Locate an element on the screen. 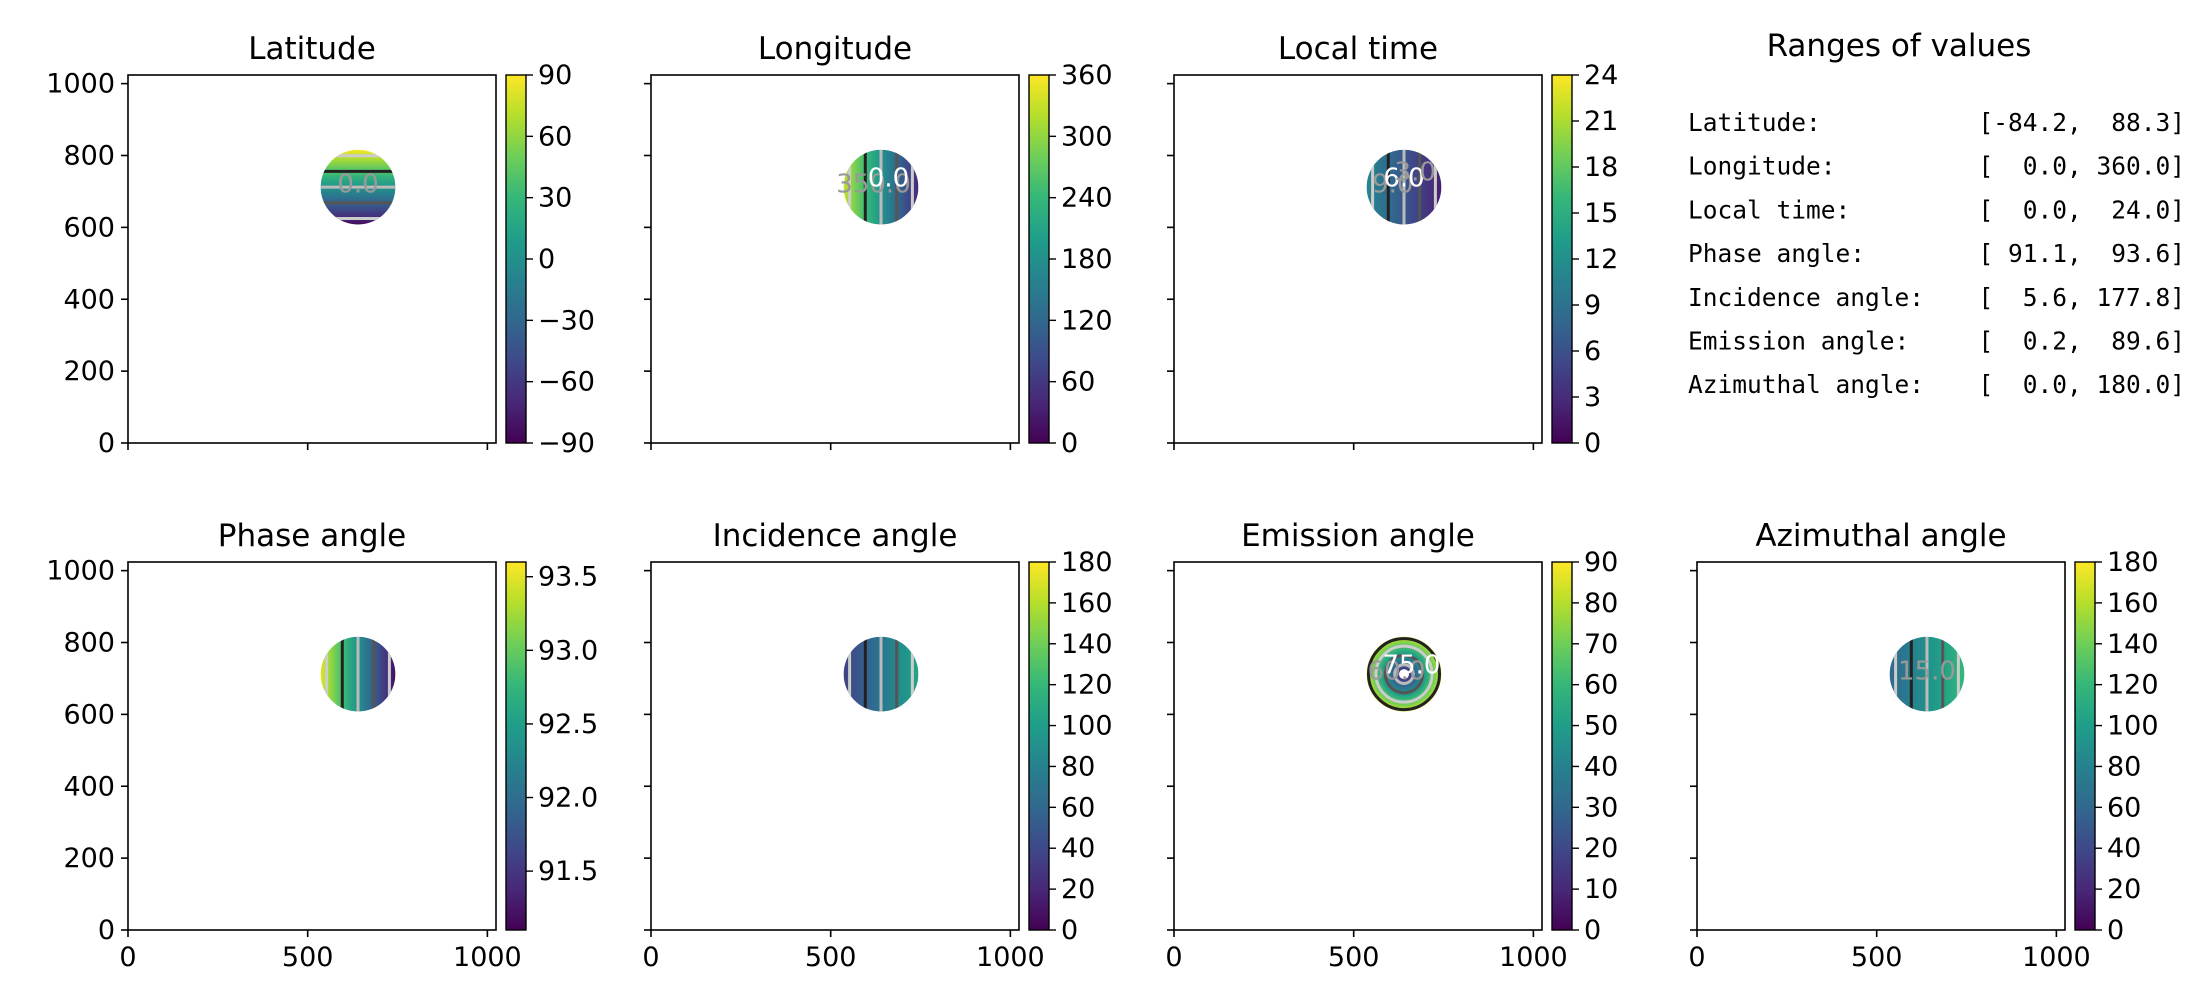 The image size is (2200, 1000). range-label: Phase angle: is located at coordinates (1776, 253).